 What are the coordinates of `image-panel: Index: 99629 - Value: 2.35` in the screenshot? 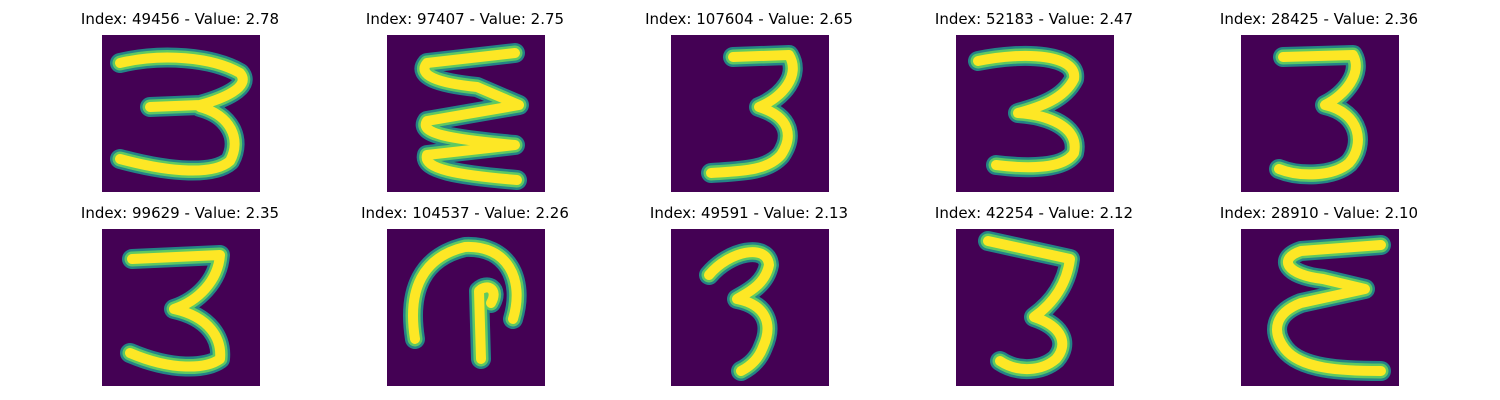 It's located at (180, 299).